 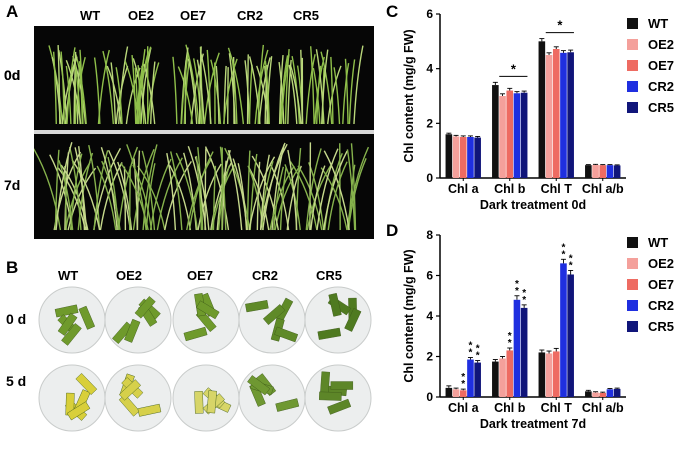 What do you see at coordinates (141, 15) in the screenshot?
I see `genotype-label-oe2: OE2` at bounding box center [141, 15].